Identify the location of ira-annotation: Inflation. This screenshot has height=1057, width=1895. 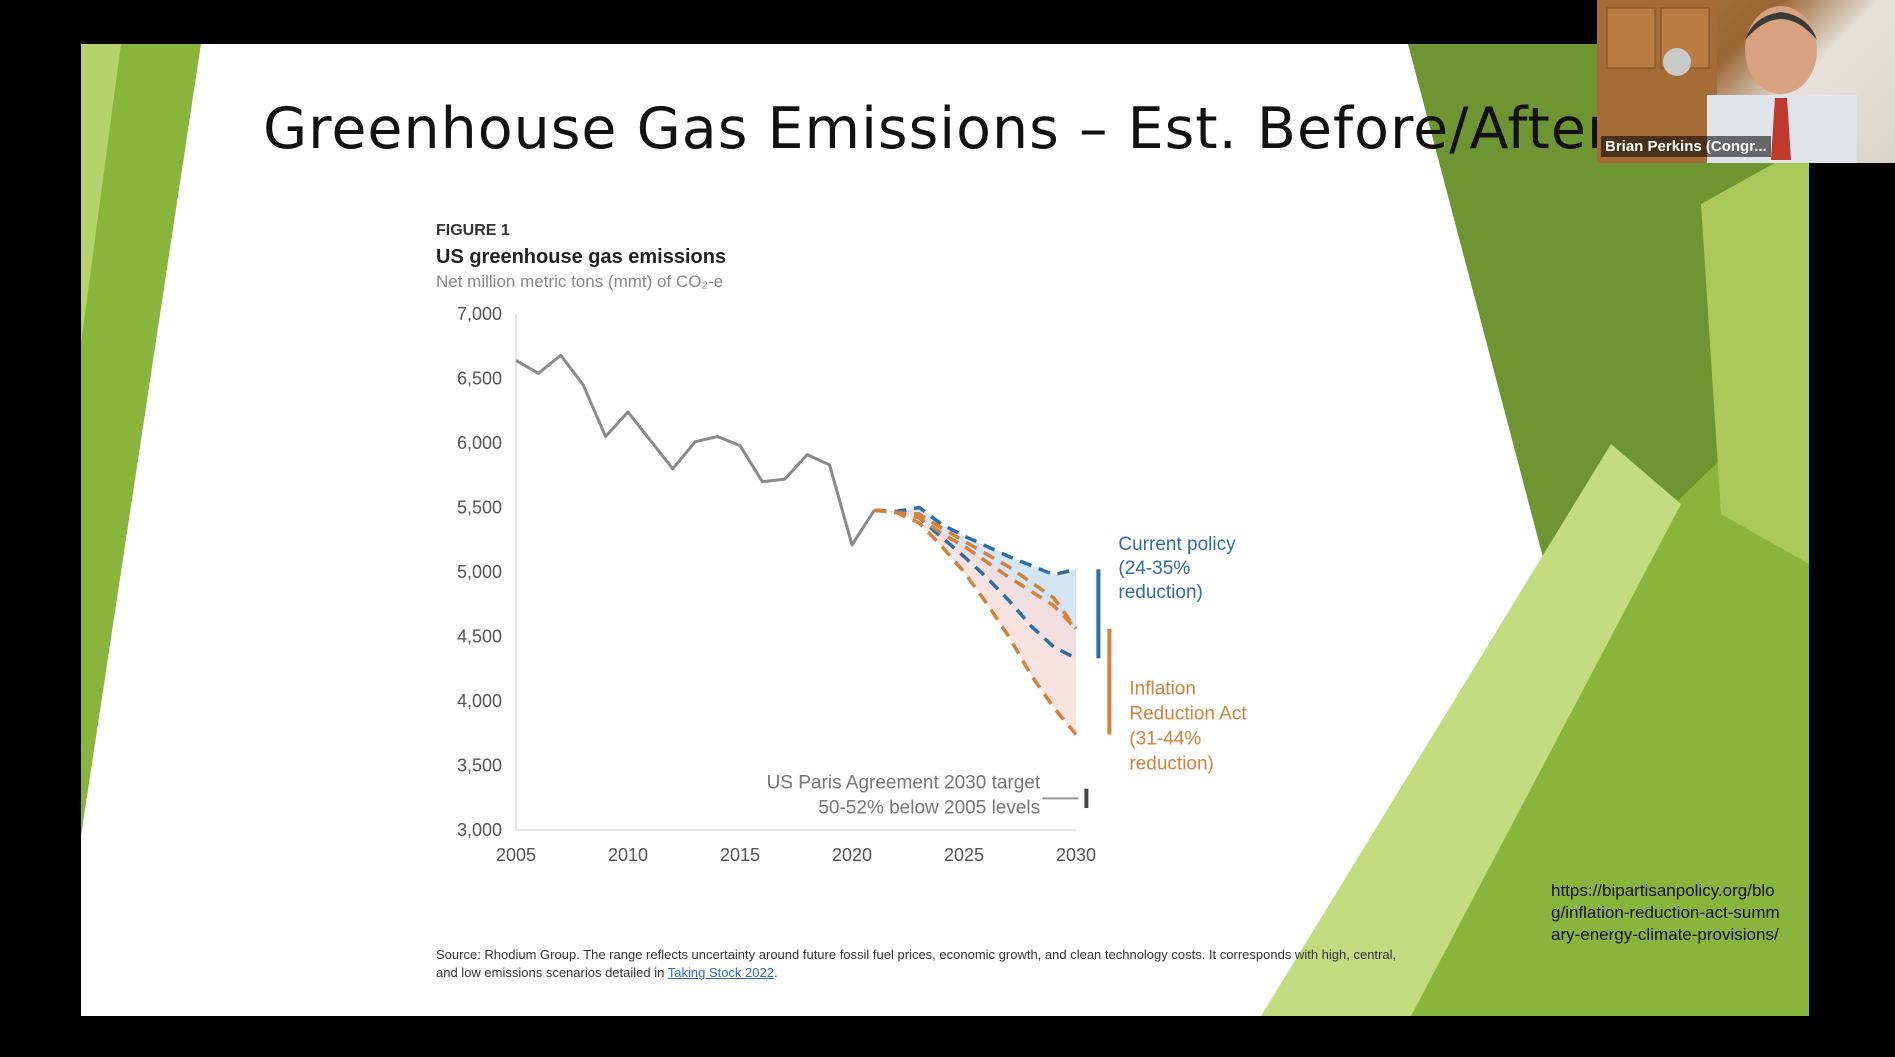
(1162, 689).